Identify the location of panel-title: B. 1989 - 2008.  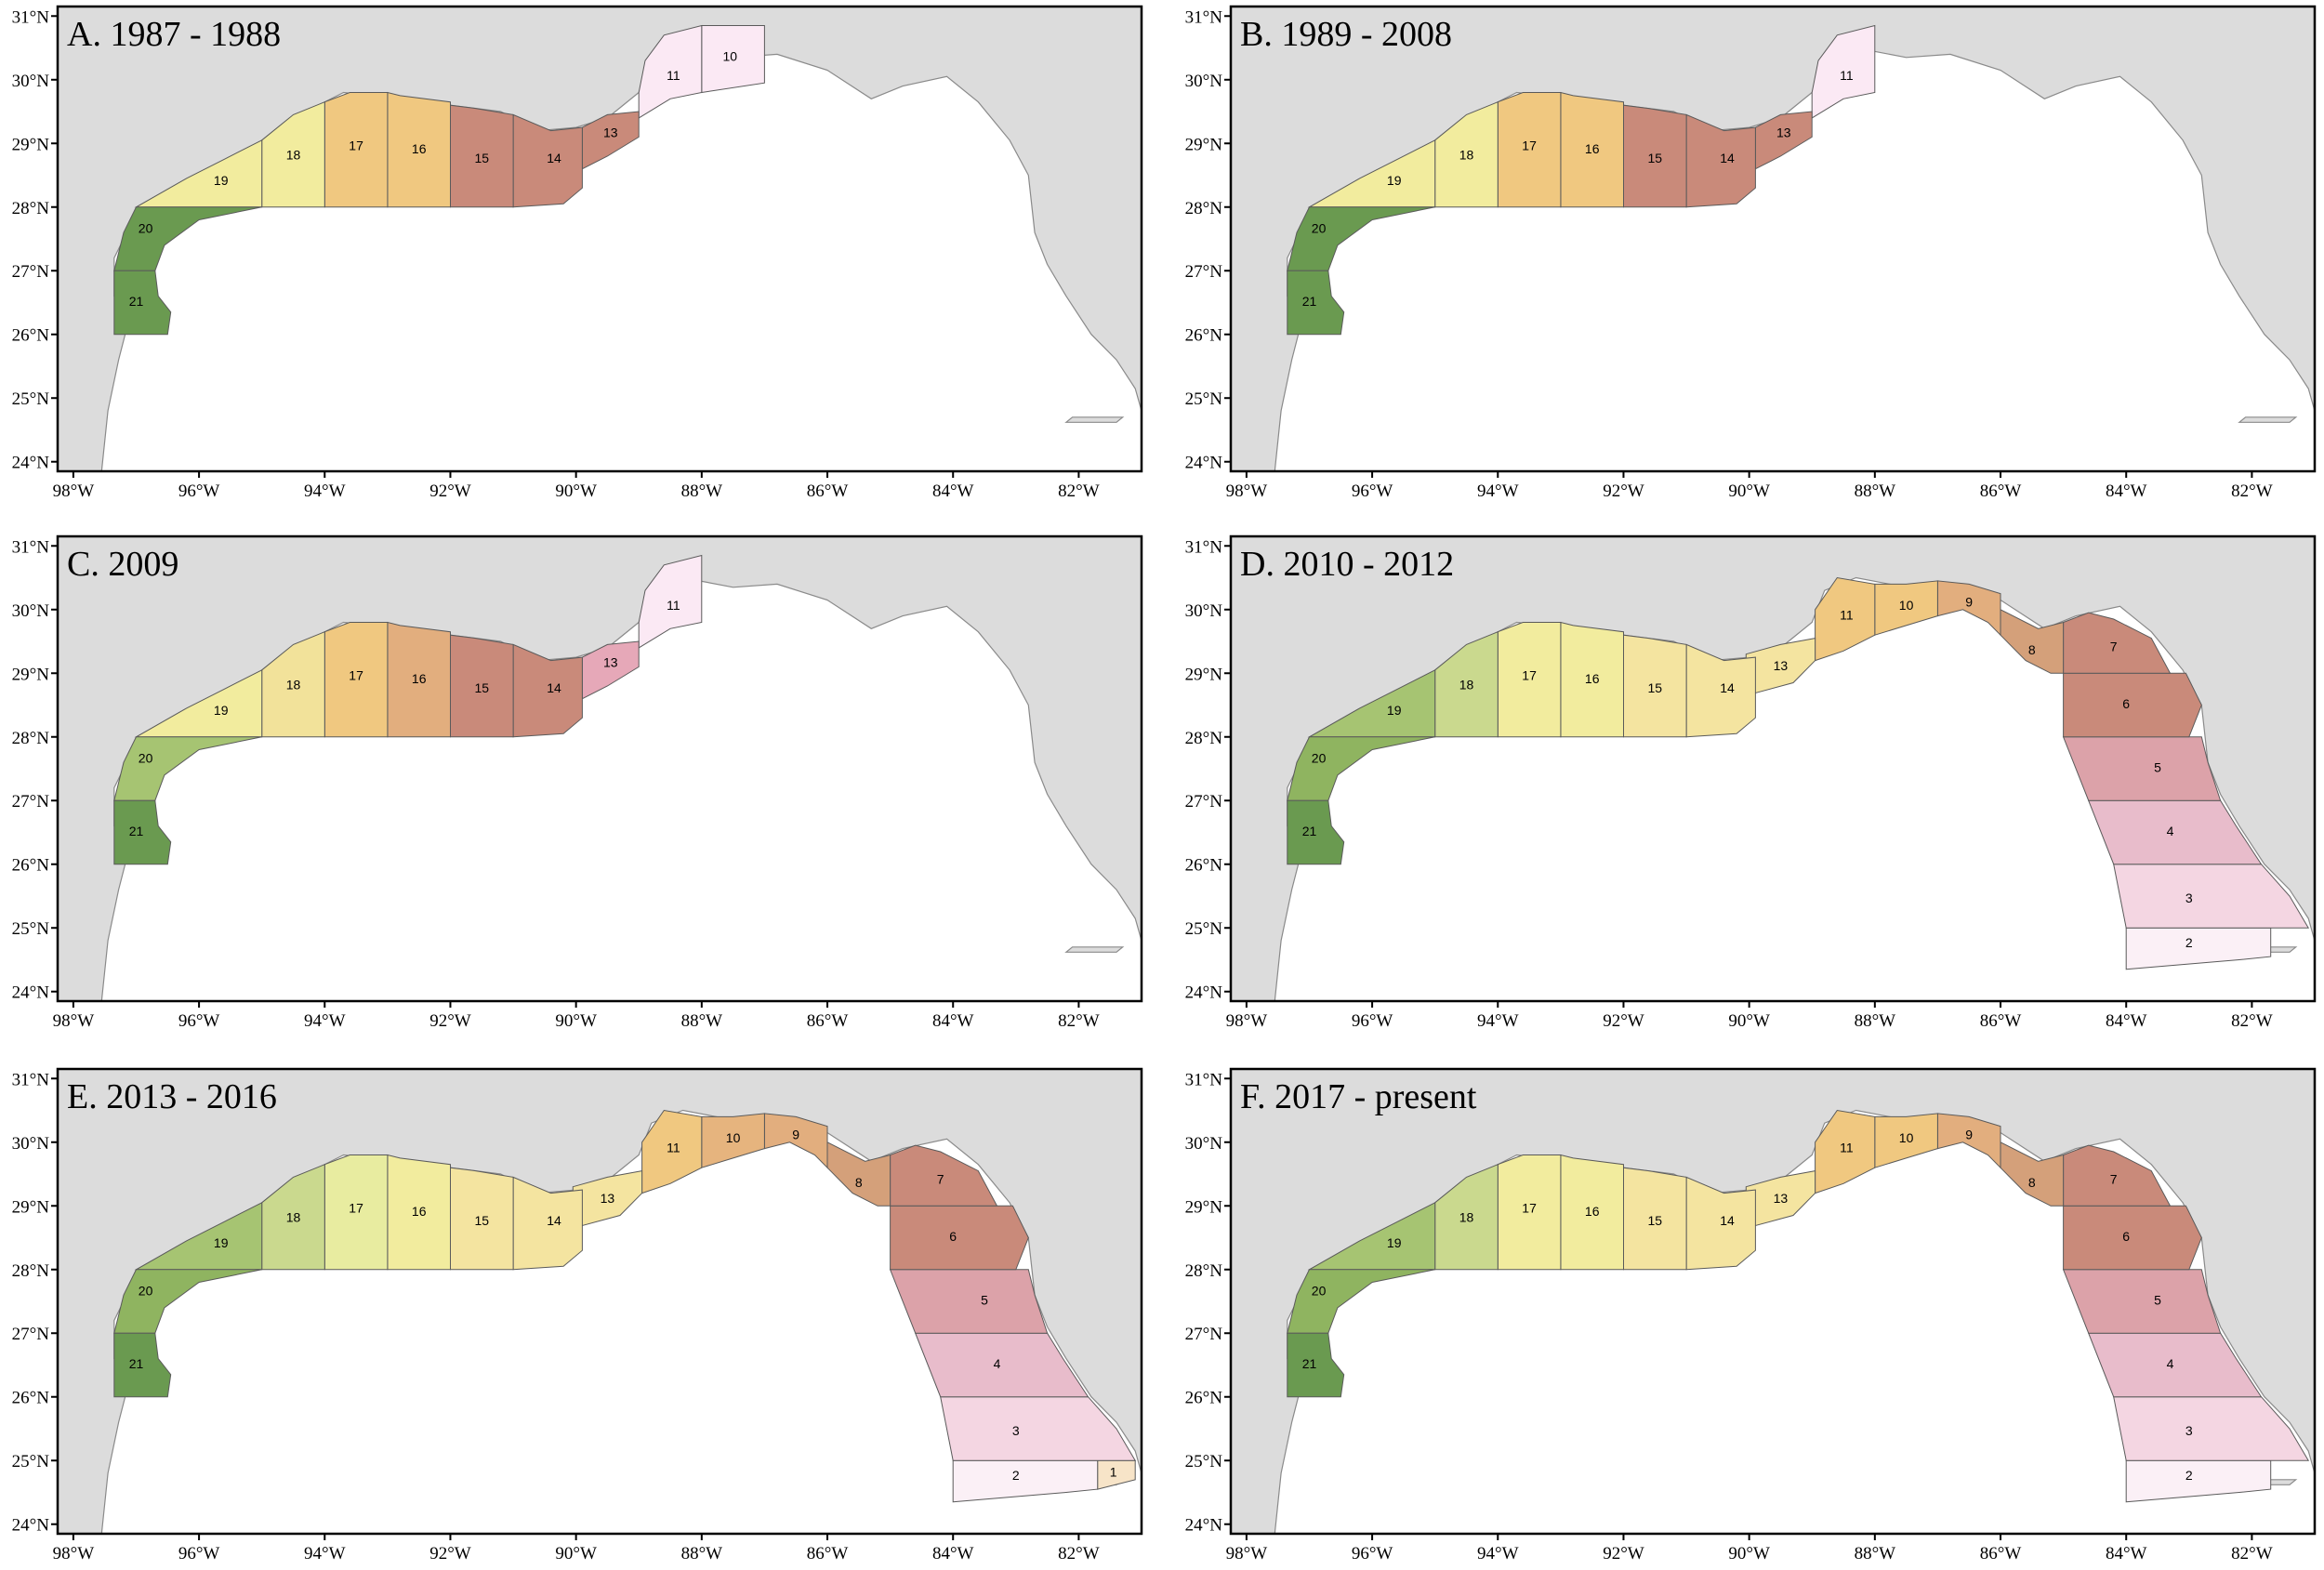
(1346, 35).